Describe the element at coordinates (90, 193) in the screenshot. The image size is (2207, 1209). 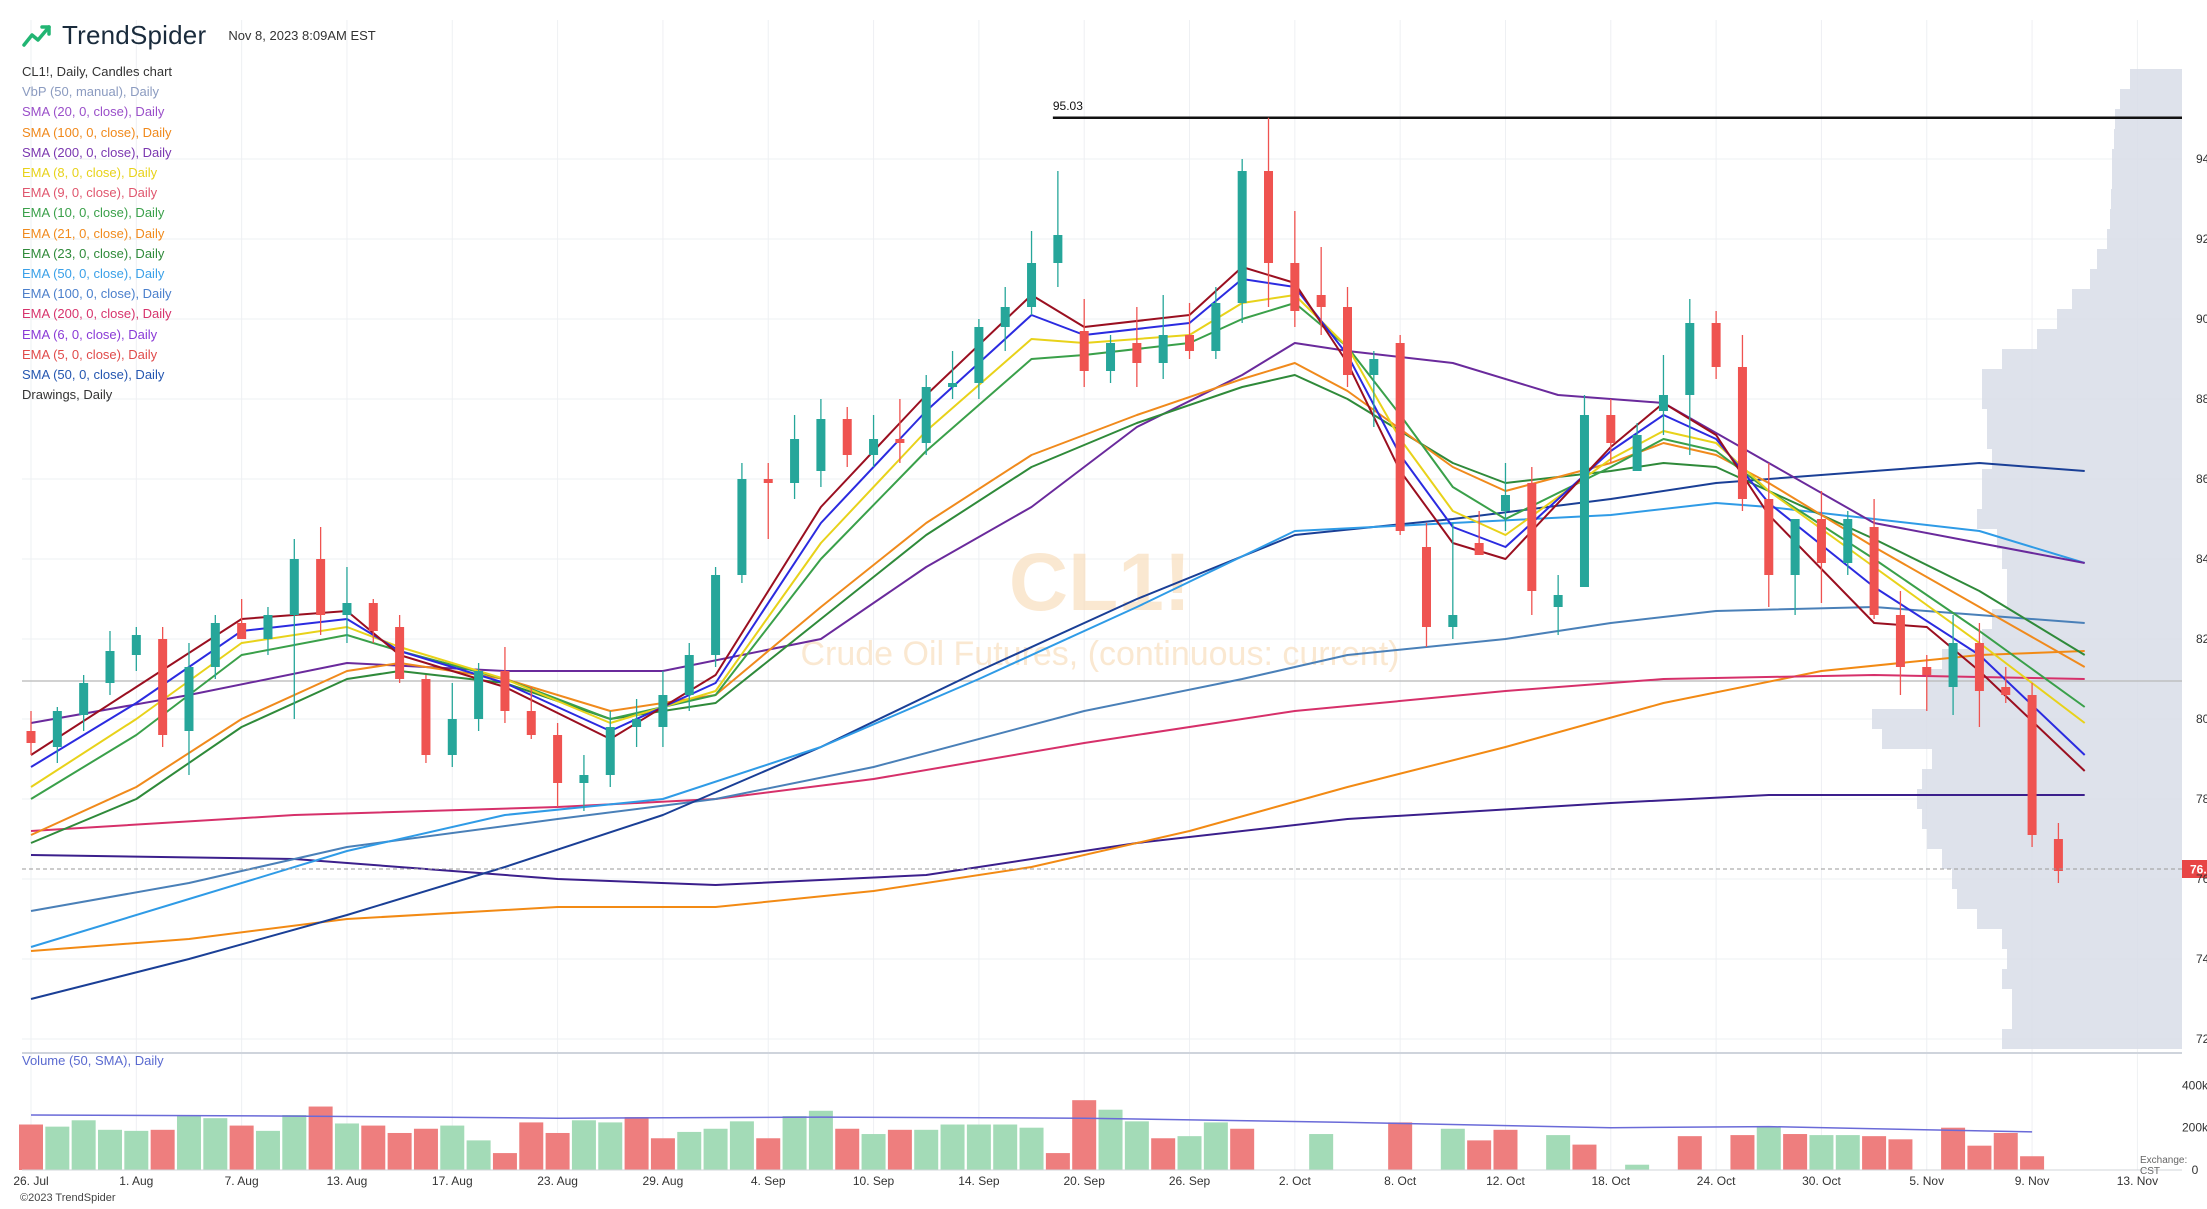
I see `legend-item: EMA (9, 0, close), Daily` at that location.